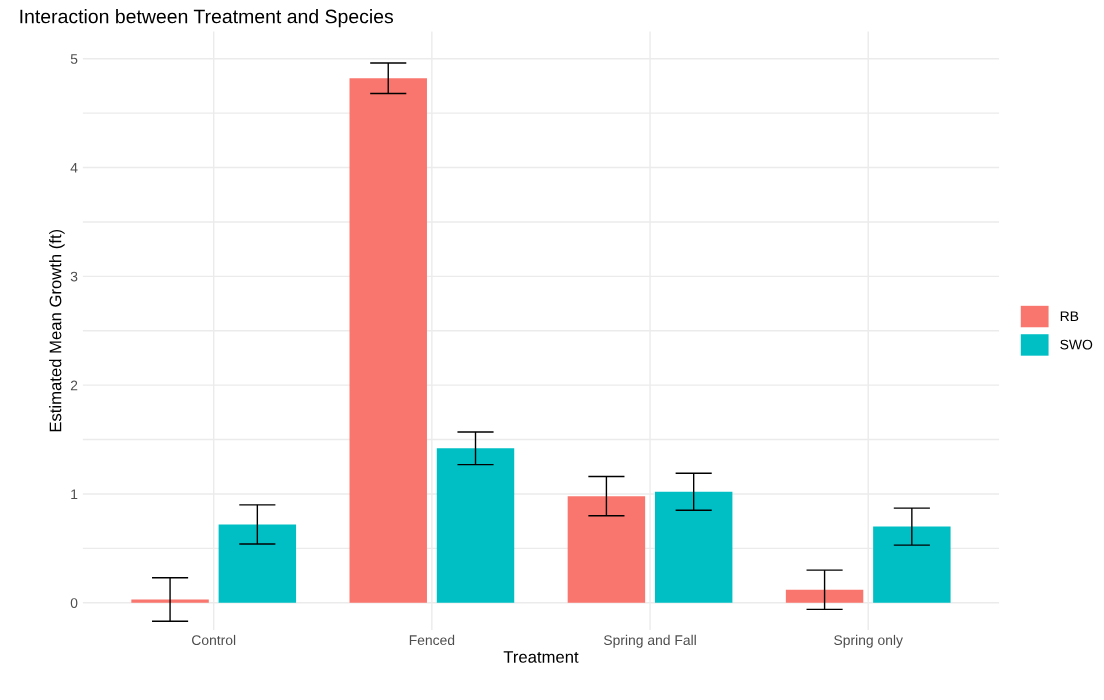 The image size is (1104, 700). What do you see at coordinates (74, 603) in the screenshot?
I see `y-tick-label: 0` at bounding box center [74, 603].